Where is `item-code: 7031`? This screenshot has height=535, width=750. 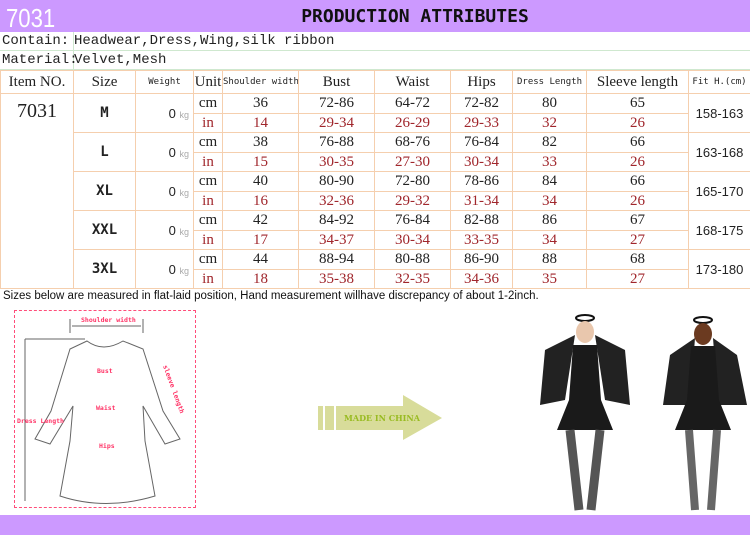 item-code: 7031 is located at coordinates (31, 18).